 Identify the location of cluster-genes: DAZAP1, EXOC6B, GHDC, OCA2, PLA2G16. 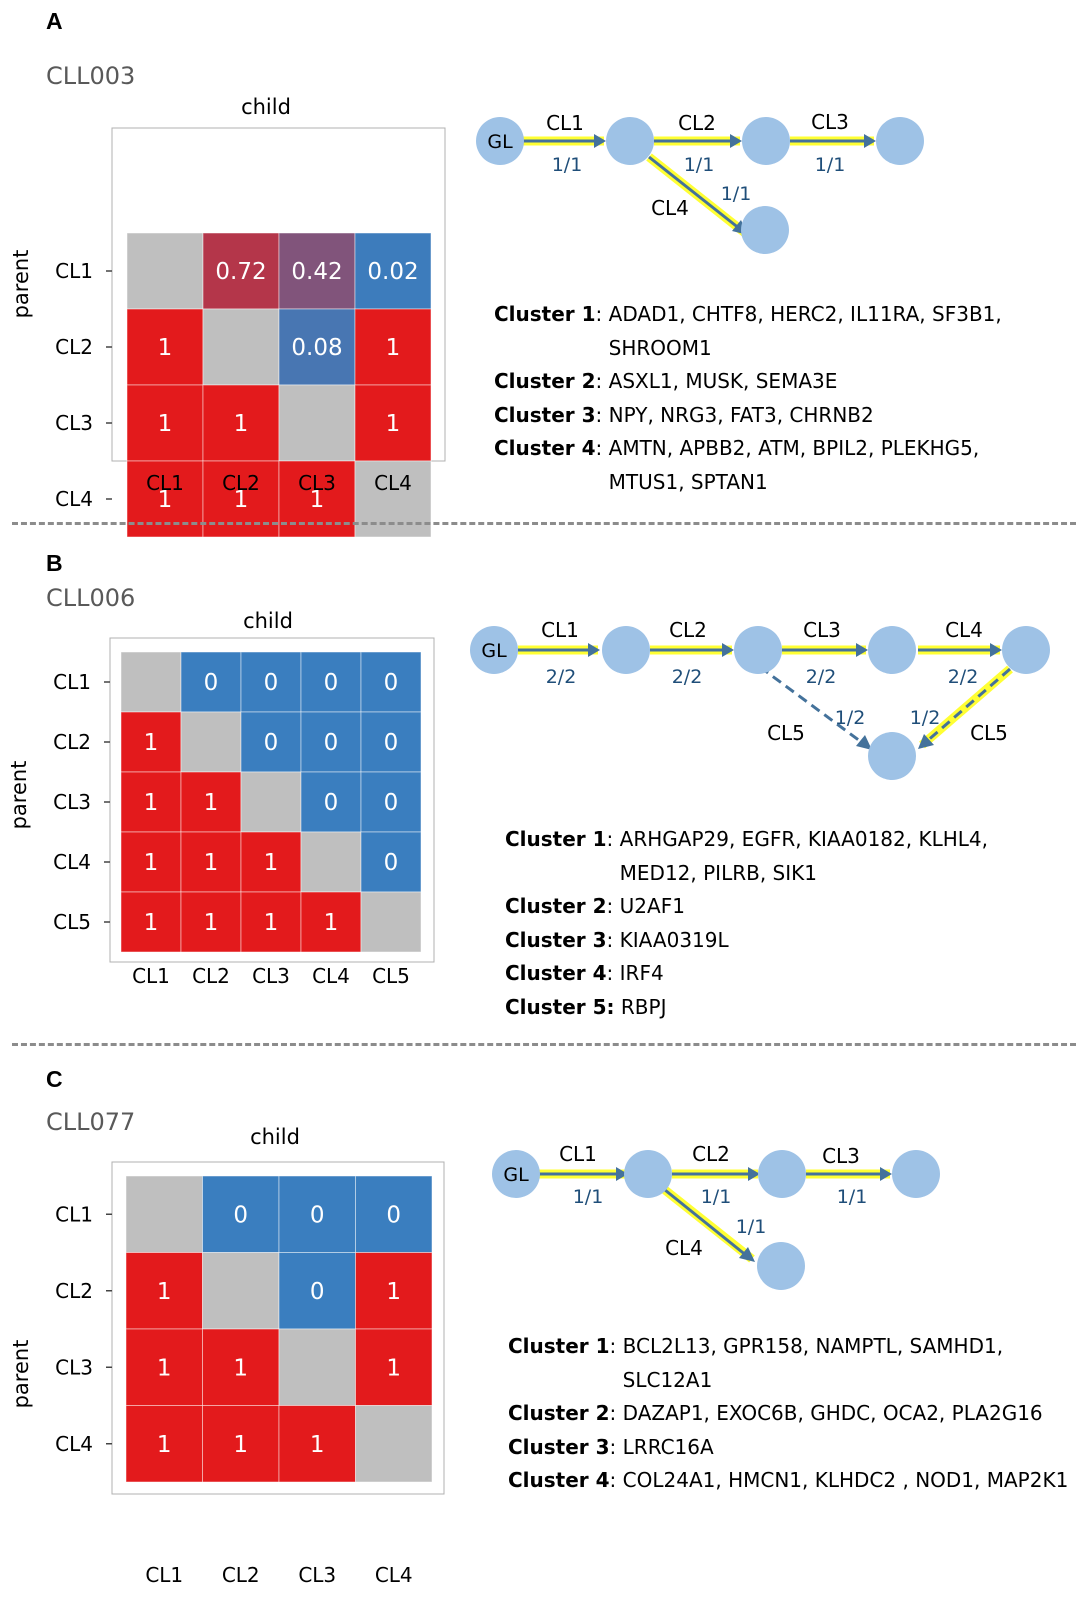
(832, 1413).